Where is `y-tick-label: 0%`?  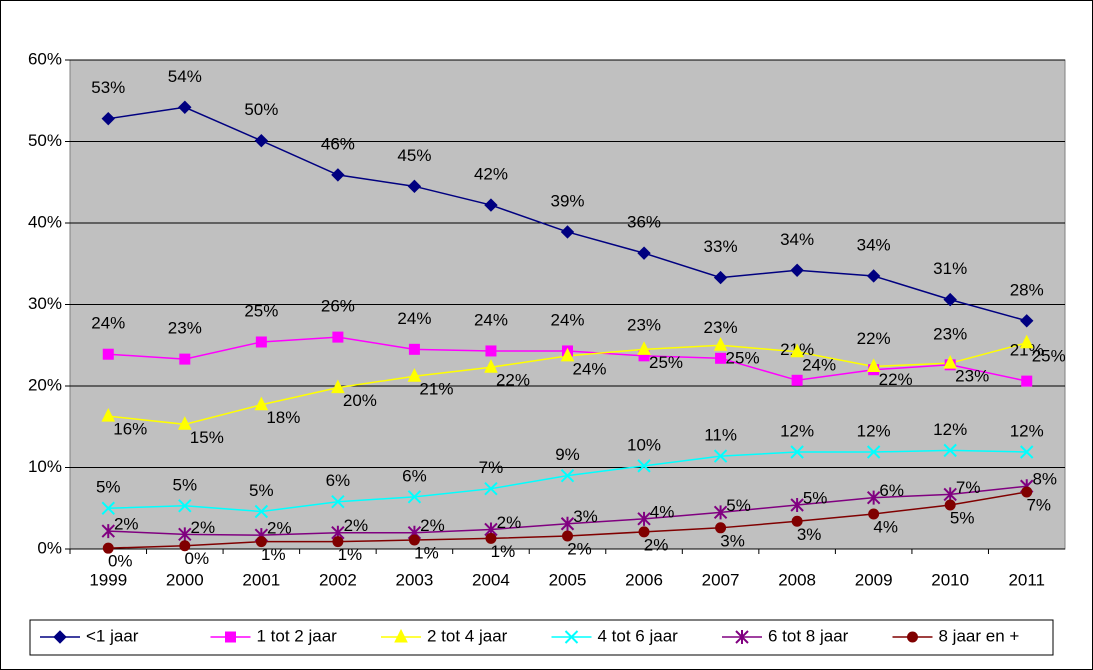 y-tick-label: 0% is located at coordinates (49, 547).